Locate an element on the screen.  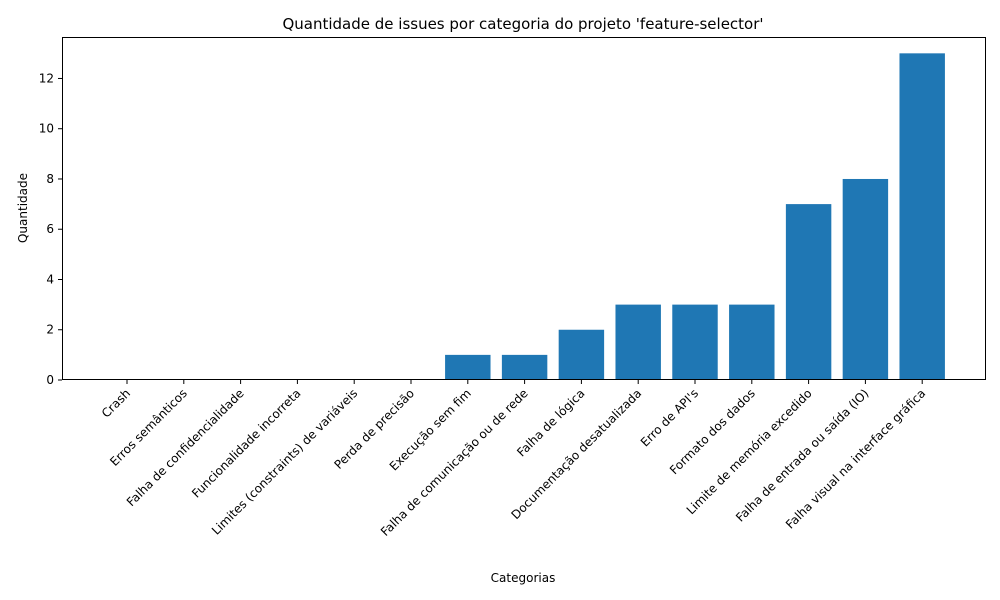
x-axis-label: Categorias is located at coordinates (523, 578).